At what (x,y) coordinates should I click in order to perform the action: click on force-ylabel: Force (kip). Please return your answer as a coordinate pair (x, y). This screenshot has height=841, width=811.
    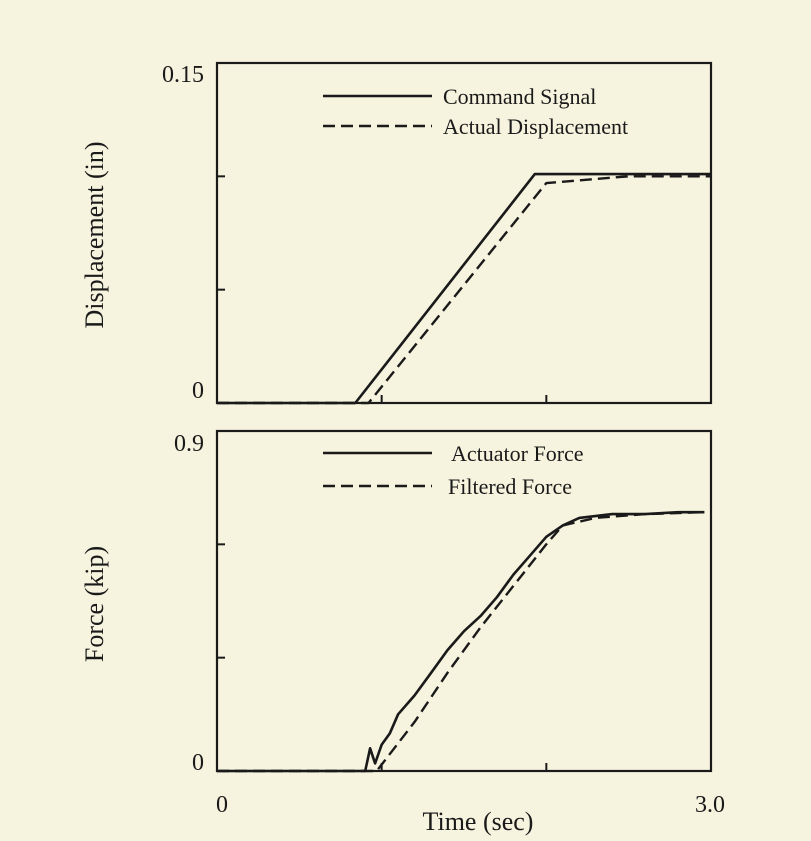
    Looking at the image, I should click on (94, 604).